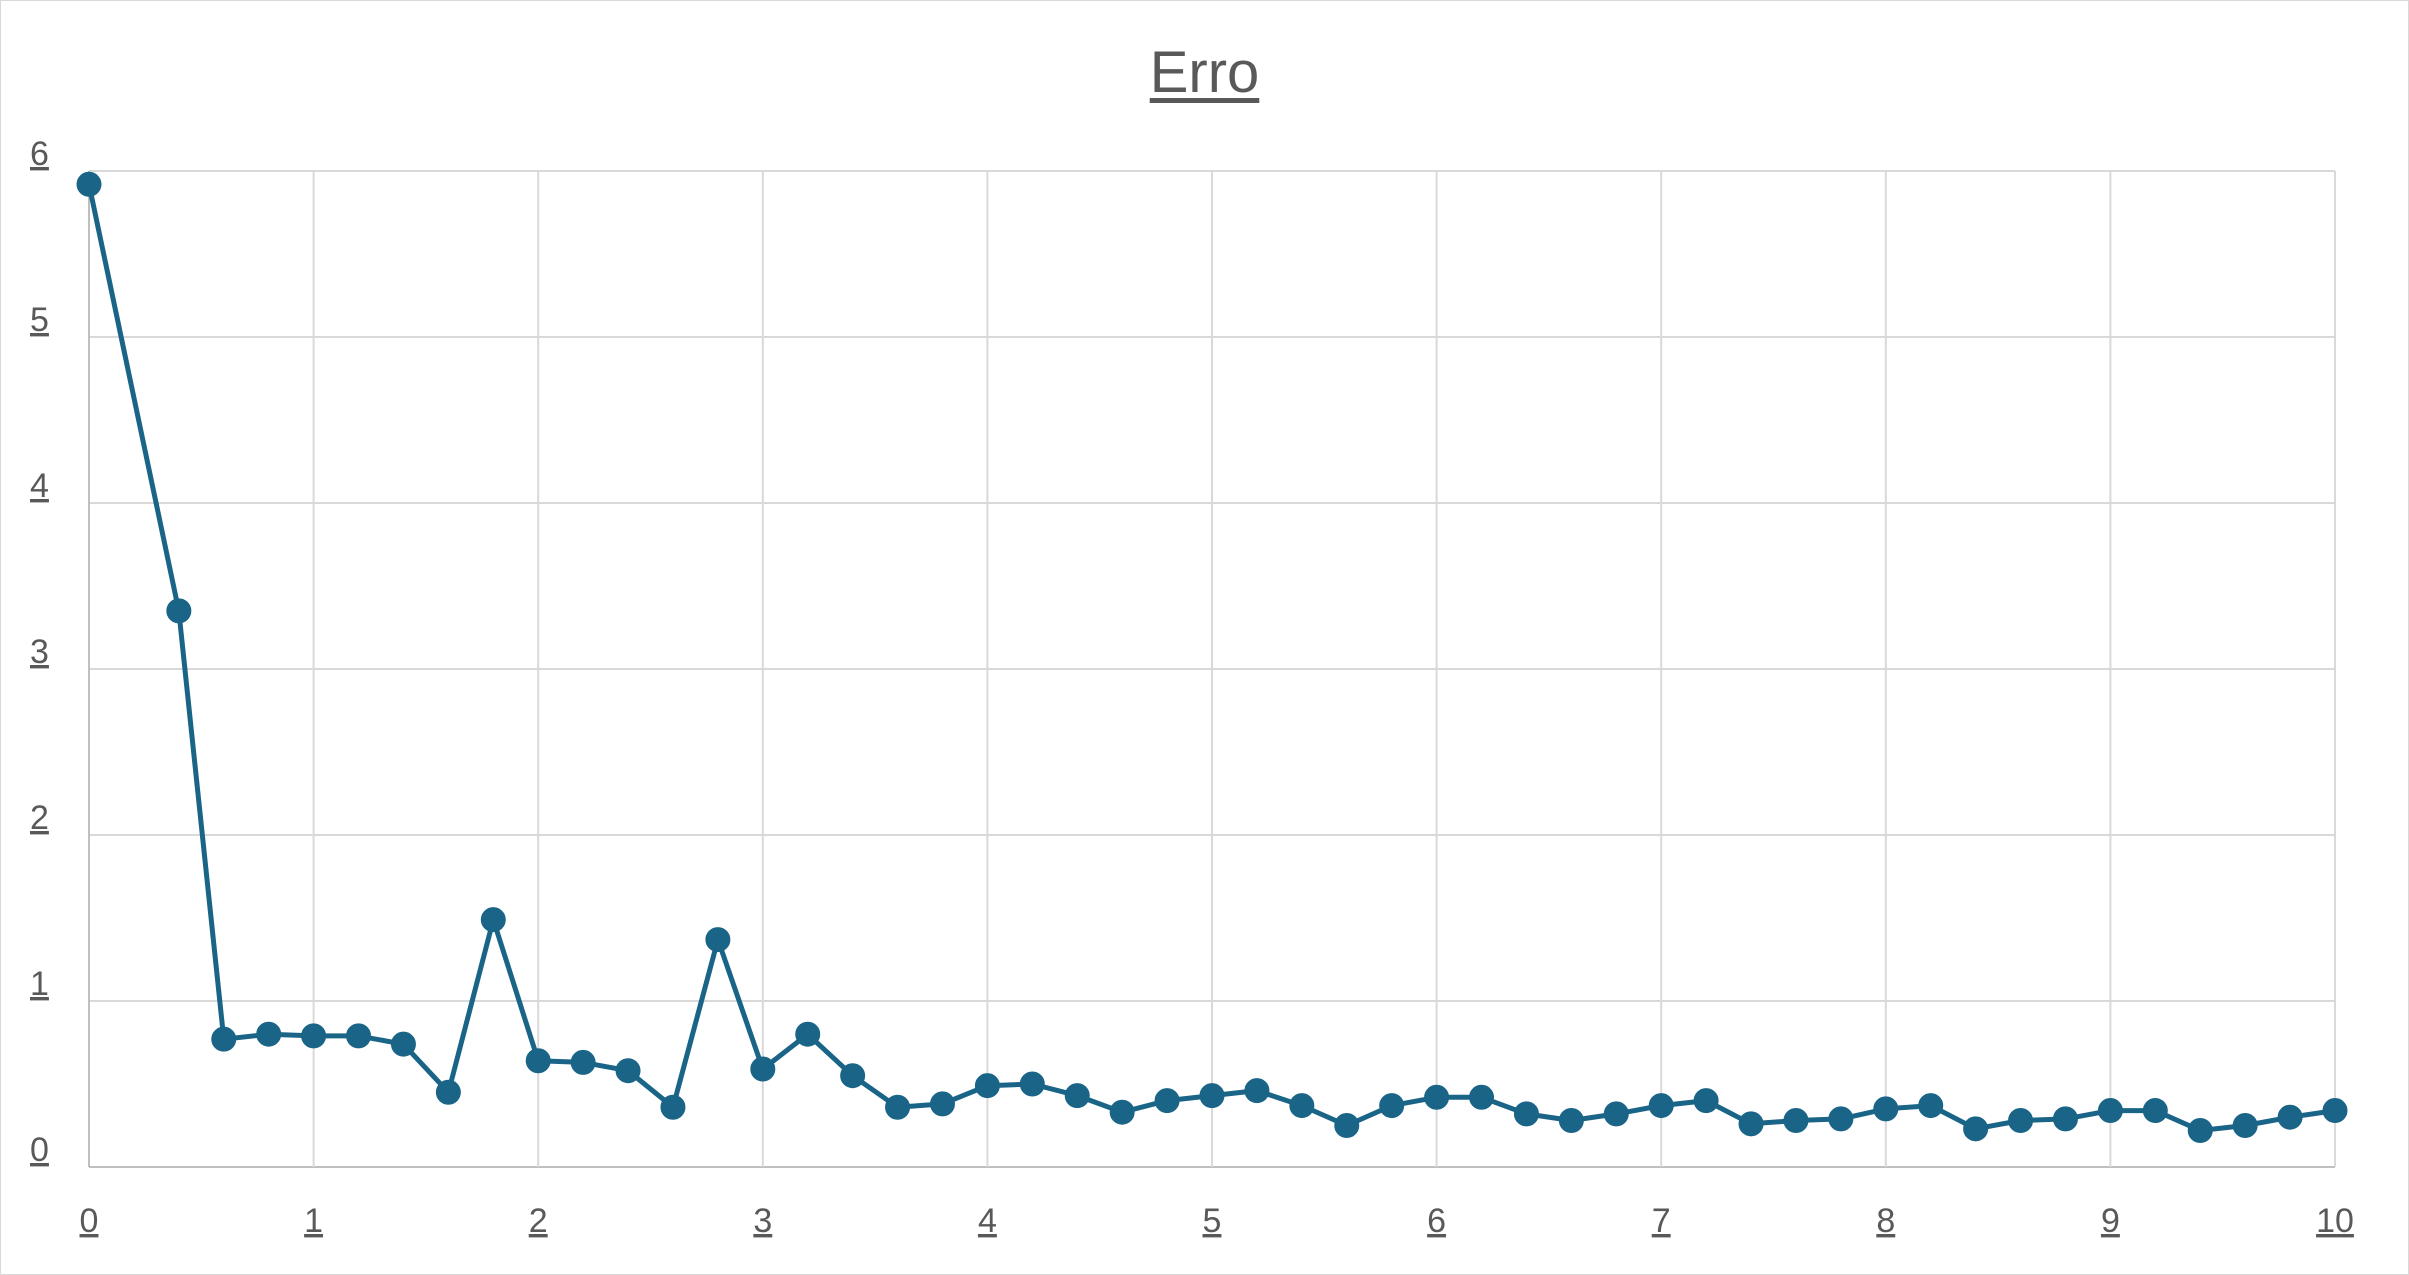 This screenshot has width=2409, height=1275. What do you see at coordinates (762, 1221) in the screenshot?
I see `x-tick-label: 3` at bounding box center [762, 1221].